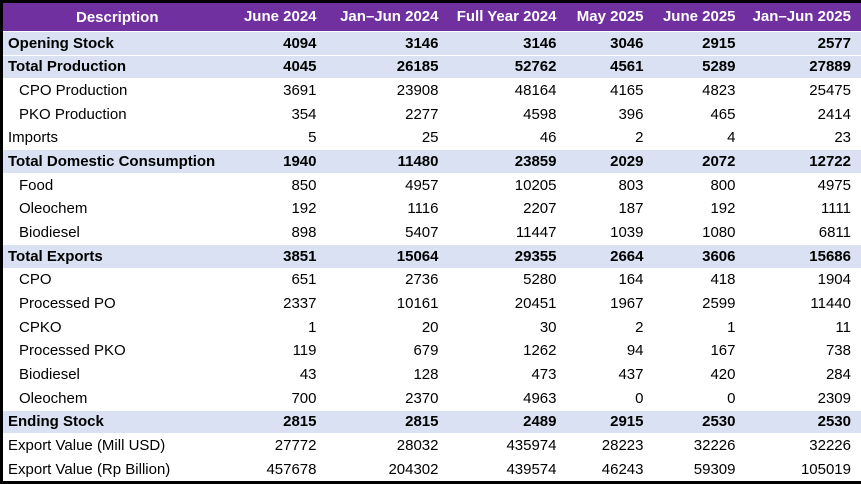 The height and width of the screenshot is (484, 861). I want to click on value-cell: 11440, so click(830, 304).